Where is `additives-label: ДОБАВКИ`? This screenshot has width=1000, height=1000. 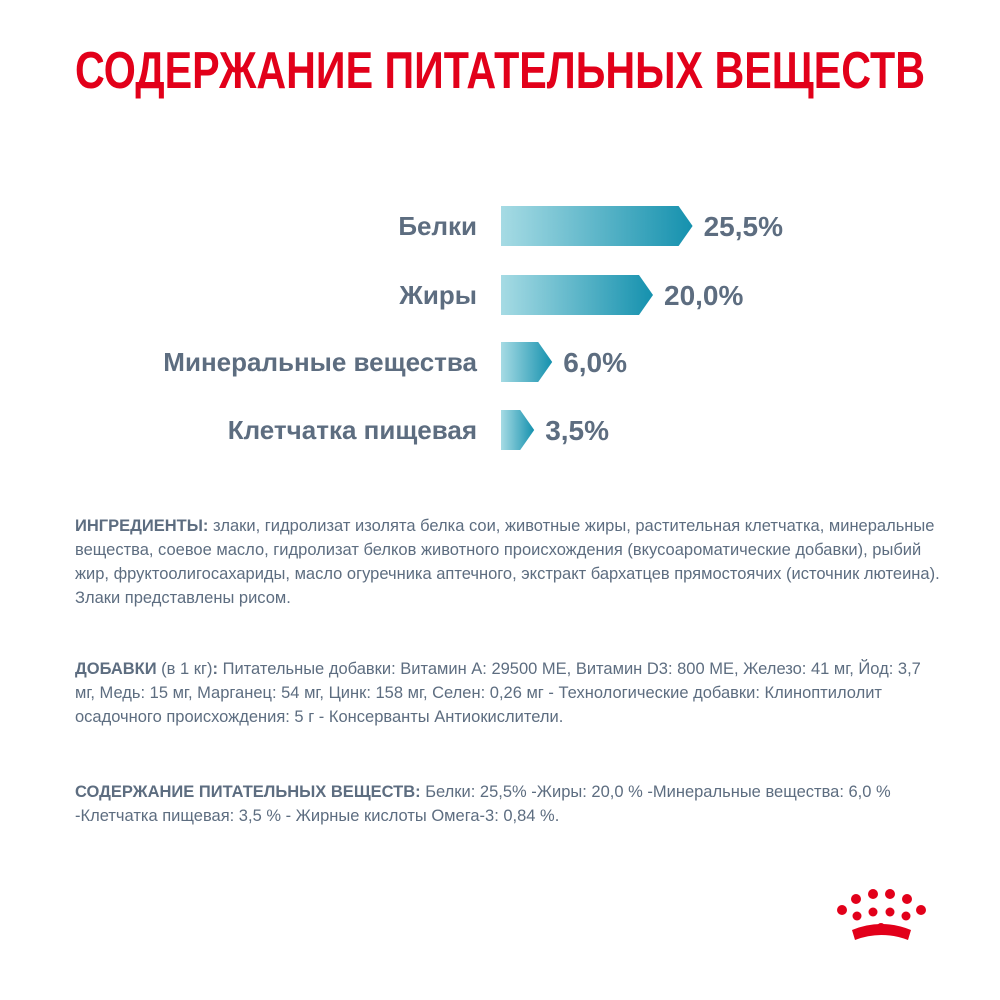 additives-label: ДОБАВКИ is located at coordinates (116, 669).